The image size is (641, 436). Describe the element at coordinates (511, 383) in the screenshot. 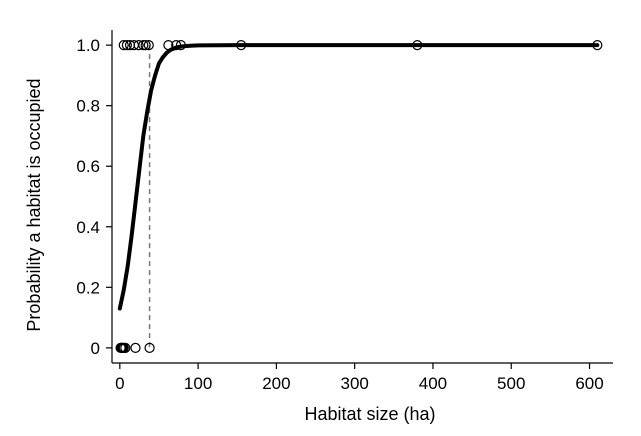

I see `x-tick-label: 500` at that location.